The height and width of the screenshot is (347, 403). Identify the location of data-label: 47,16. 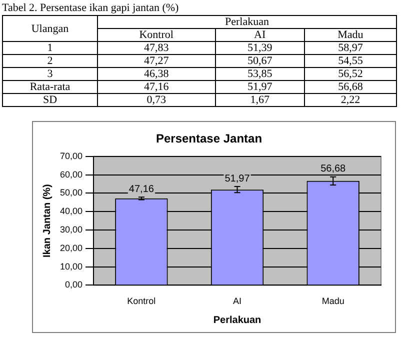
(141, 189).